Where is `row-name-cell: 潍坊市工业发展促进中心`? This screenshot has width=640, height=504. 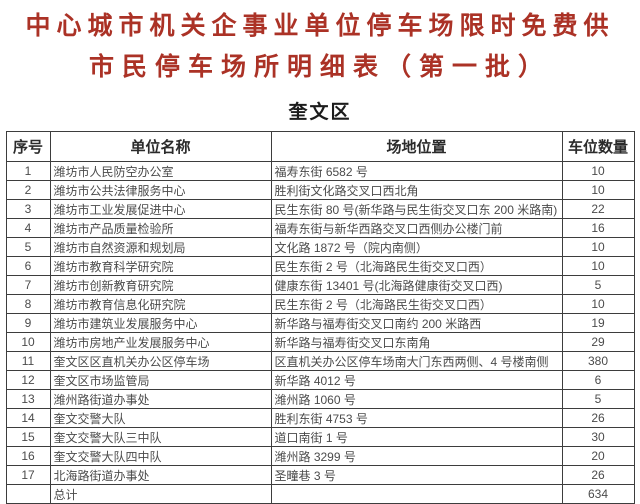 row-name-cell: 潍坊市工业发展促进中心 is located at coordinates (160, 209).